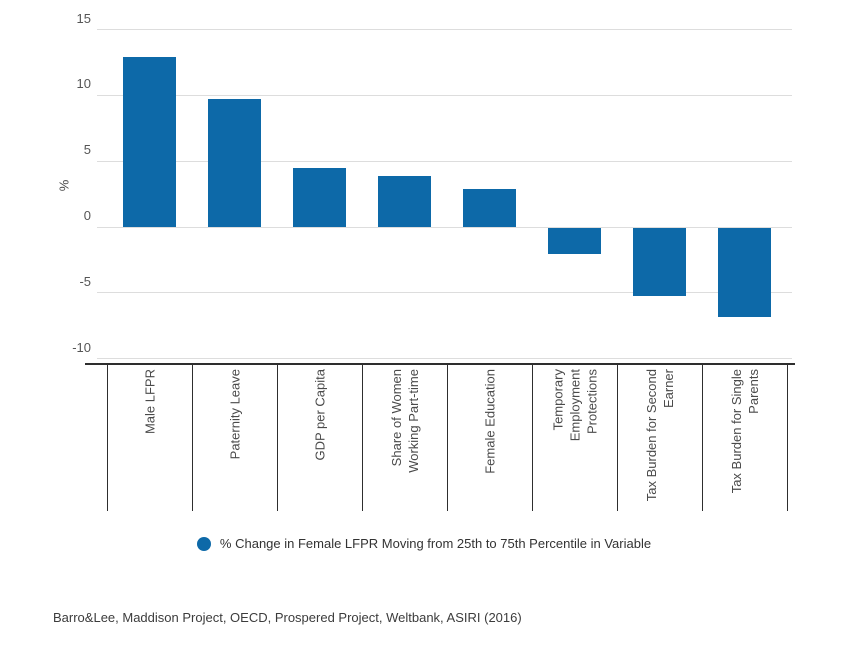 This screenshot has height=645, width=848. Describe the element at coordinates (744, 431) in the screenshot. I see `category-label: Tax Burden for Single Parents` at that location.